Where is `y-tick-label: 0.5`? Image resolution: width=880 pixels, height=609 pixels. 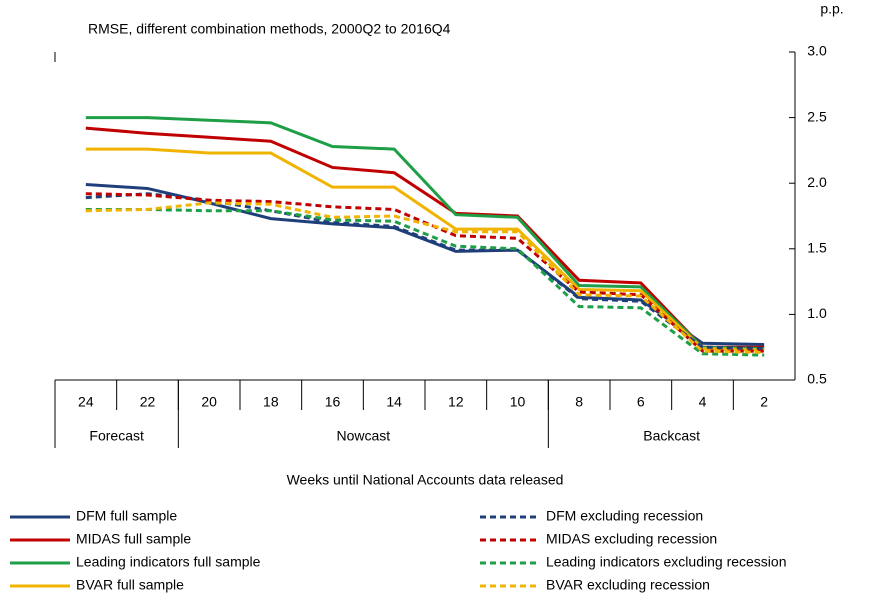
y-tick-label: 0.5 is located at coordinates (817, 379).